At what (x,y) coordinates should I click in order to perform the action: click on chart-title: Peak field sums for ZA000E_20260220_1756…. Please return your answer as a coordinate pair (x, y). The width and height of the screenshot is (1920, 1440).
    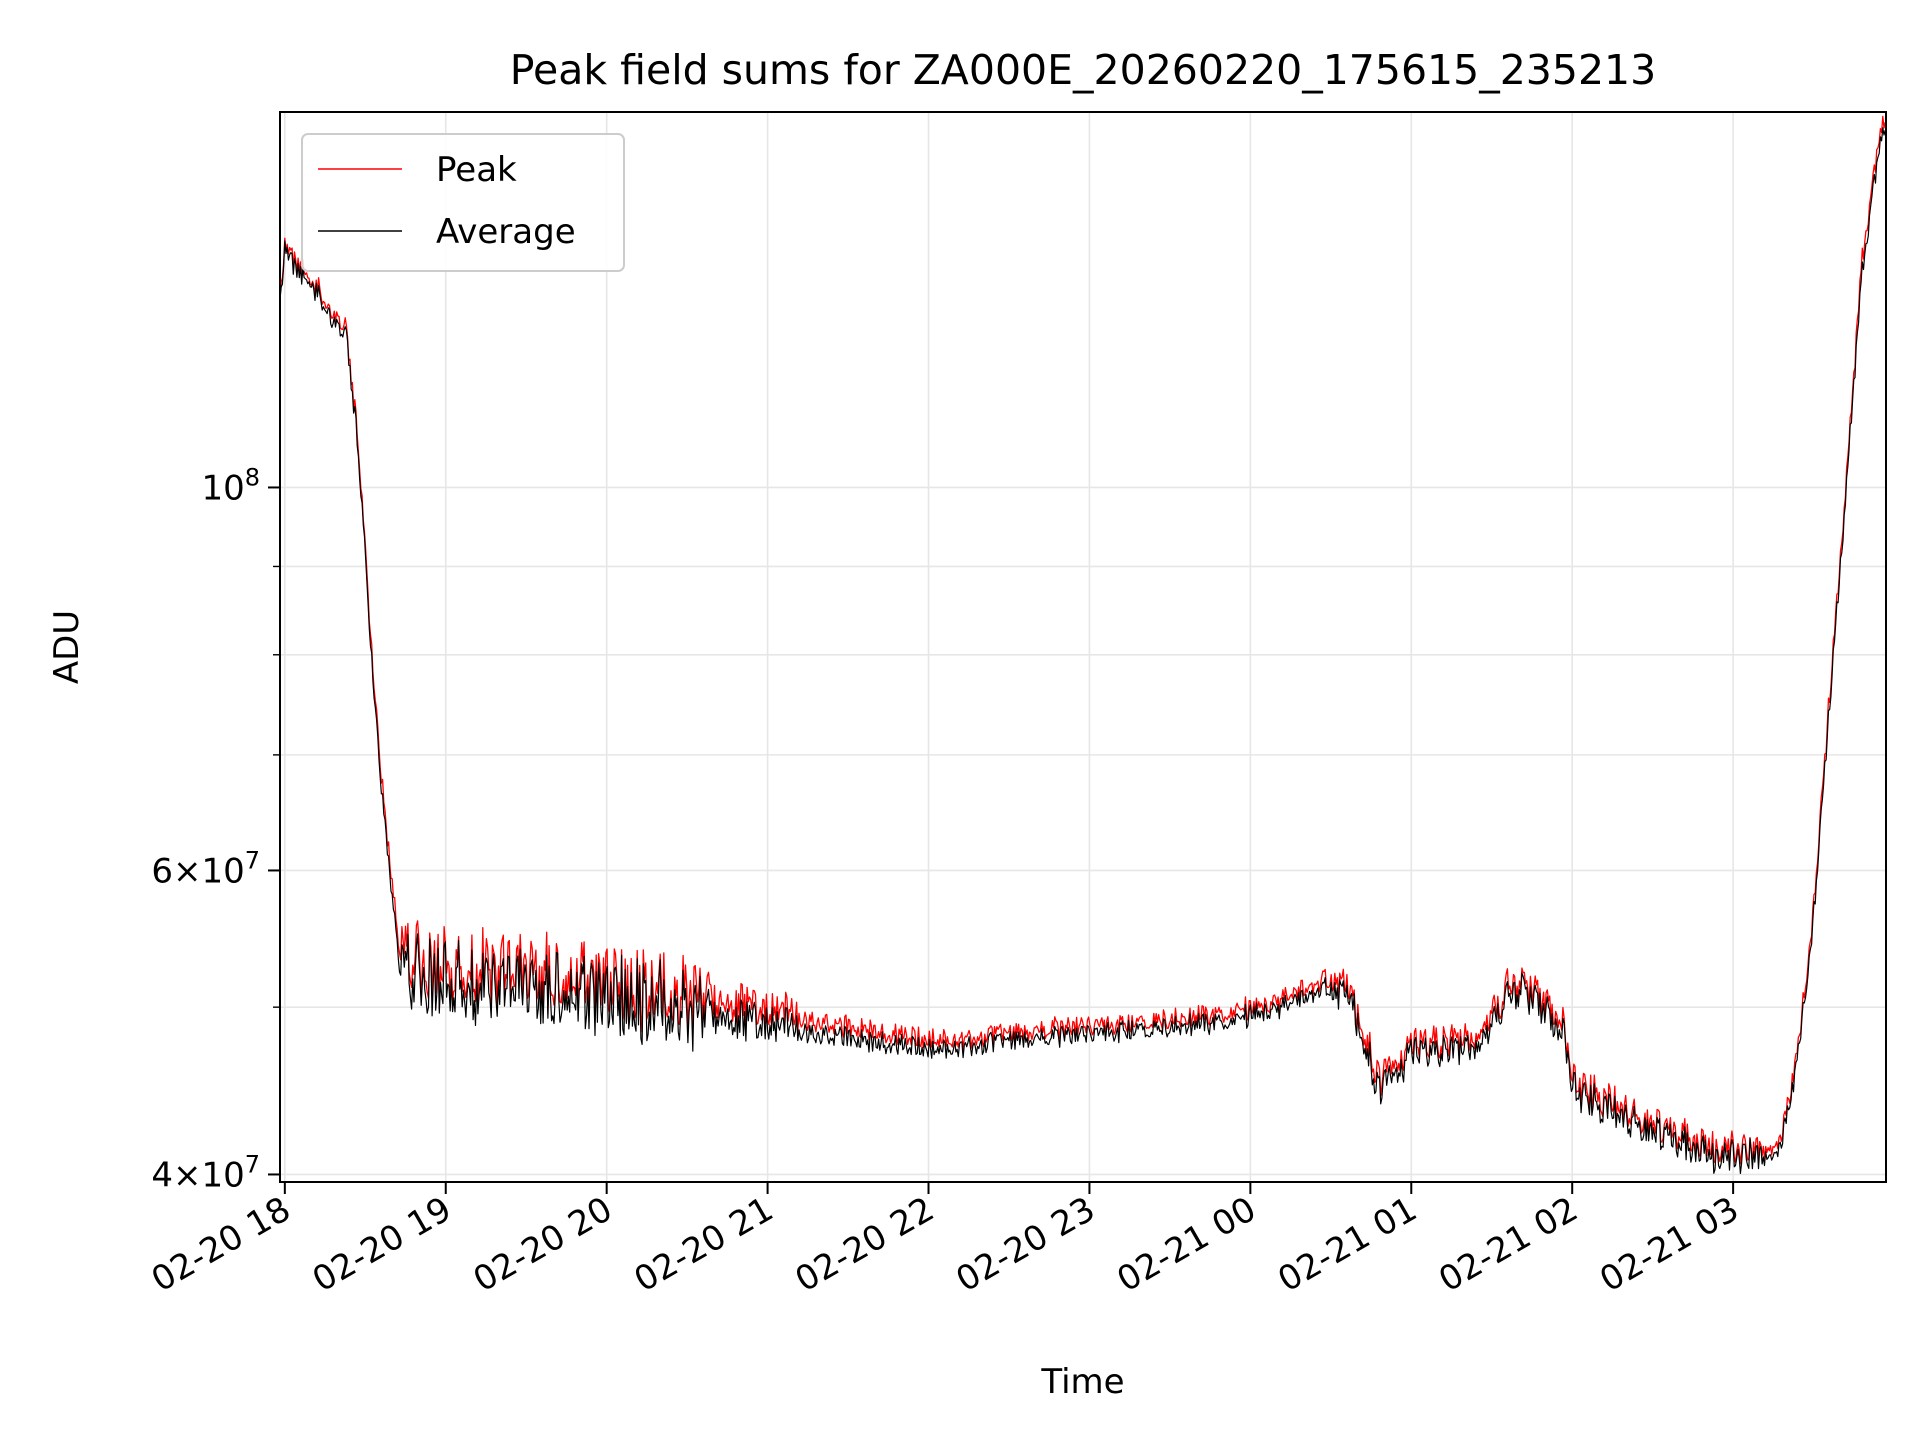
    Looking at the image, I should click on (1083, 70).